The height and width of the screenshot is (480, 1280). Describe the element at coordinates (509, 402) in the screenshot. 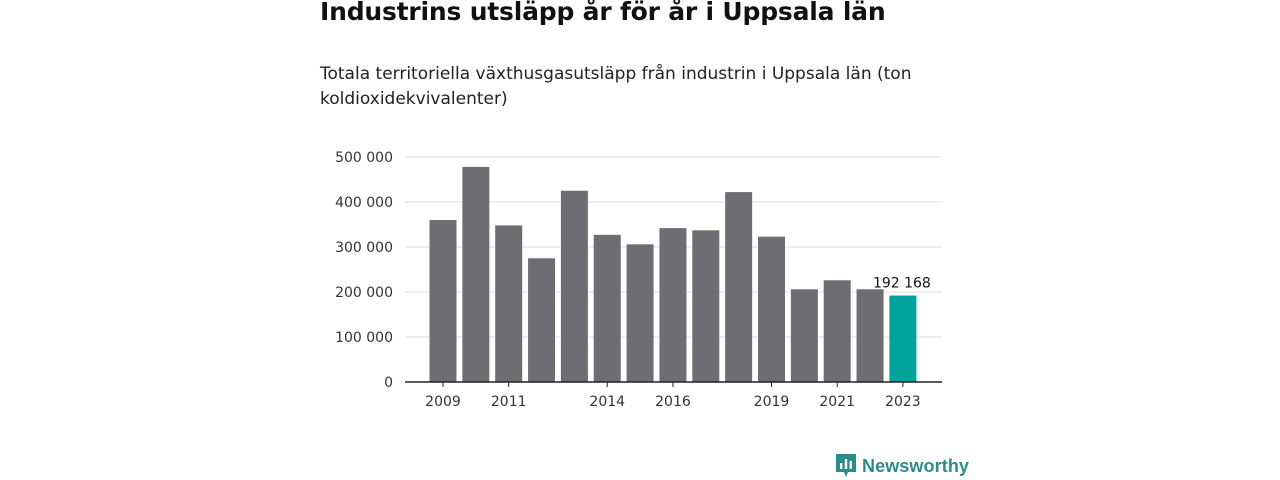

I see `x-tick-label: 2011` at that location.